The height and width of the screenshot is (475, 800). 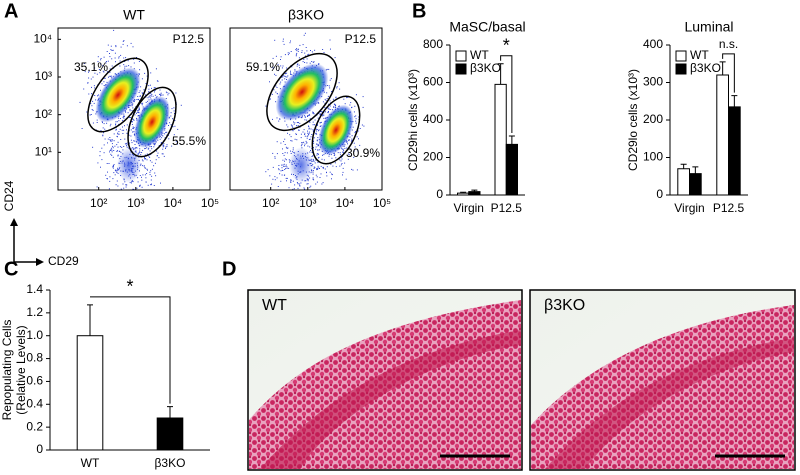 I want to click on density-blob, so click(x=336, y=130).